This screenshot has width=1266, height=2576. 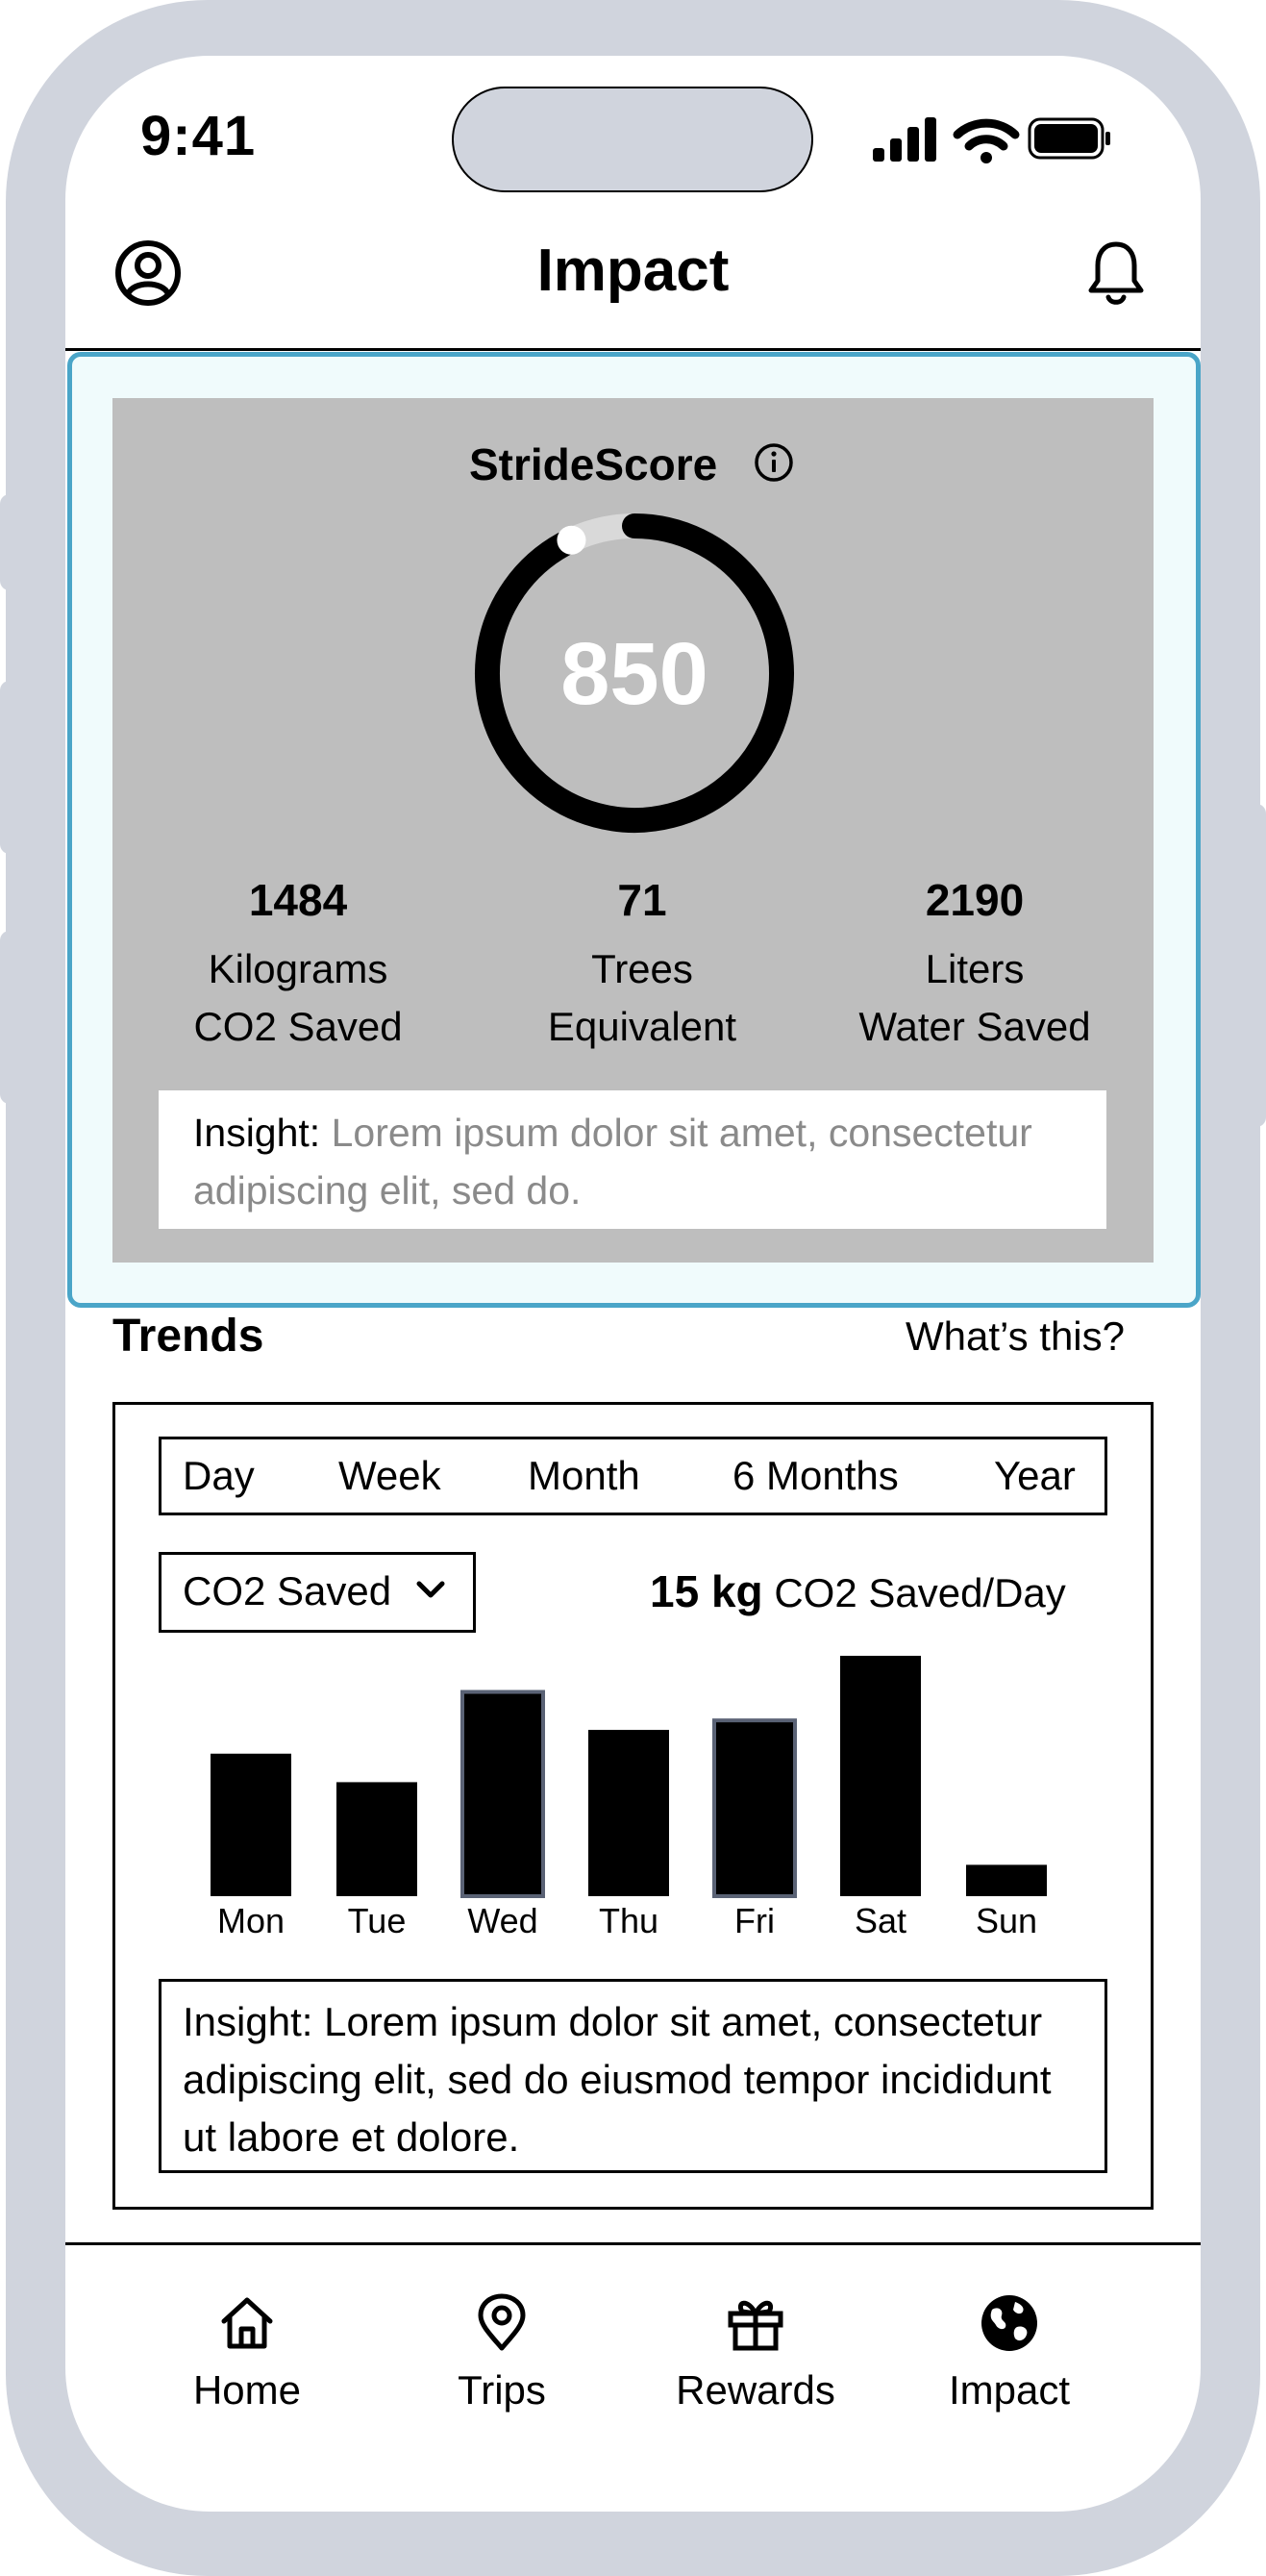 I want to click on stat-water: 2190 Liters Water Saved, so click(x=975, y=963).